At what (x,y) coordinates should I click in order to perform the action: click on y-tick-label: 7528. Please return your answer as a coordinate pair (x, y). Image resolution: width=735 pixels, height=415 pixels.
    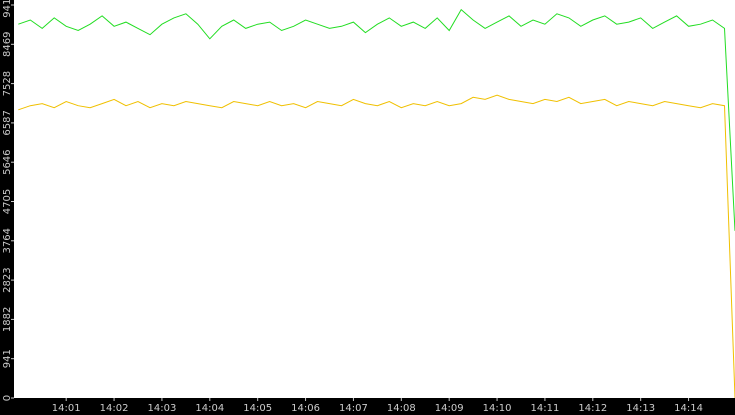
    Looking at the image, I should click on (7, 83).